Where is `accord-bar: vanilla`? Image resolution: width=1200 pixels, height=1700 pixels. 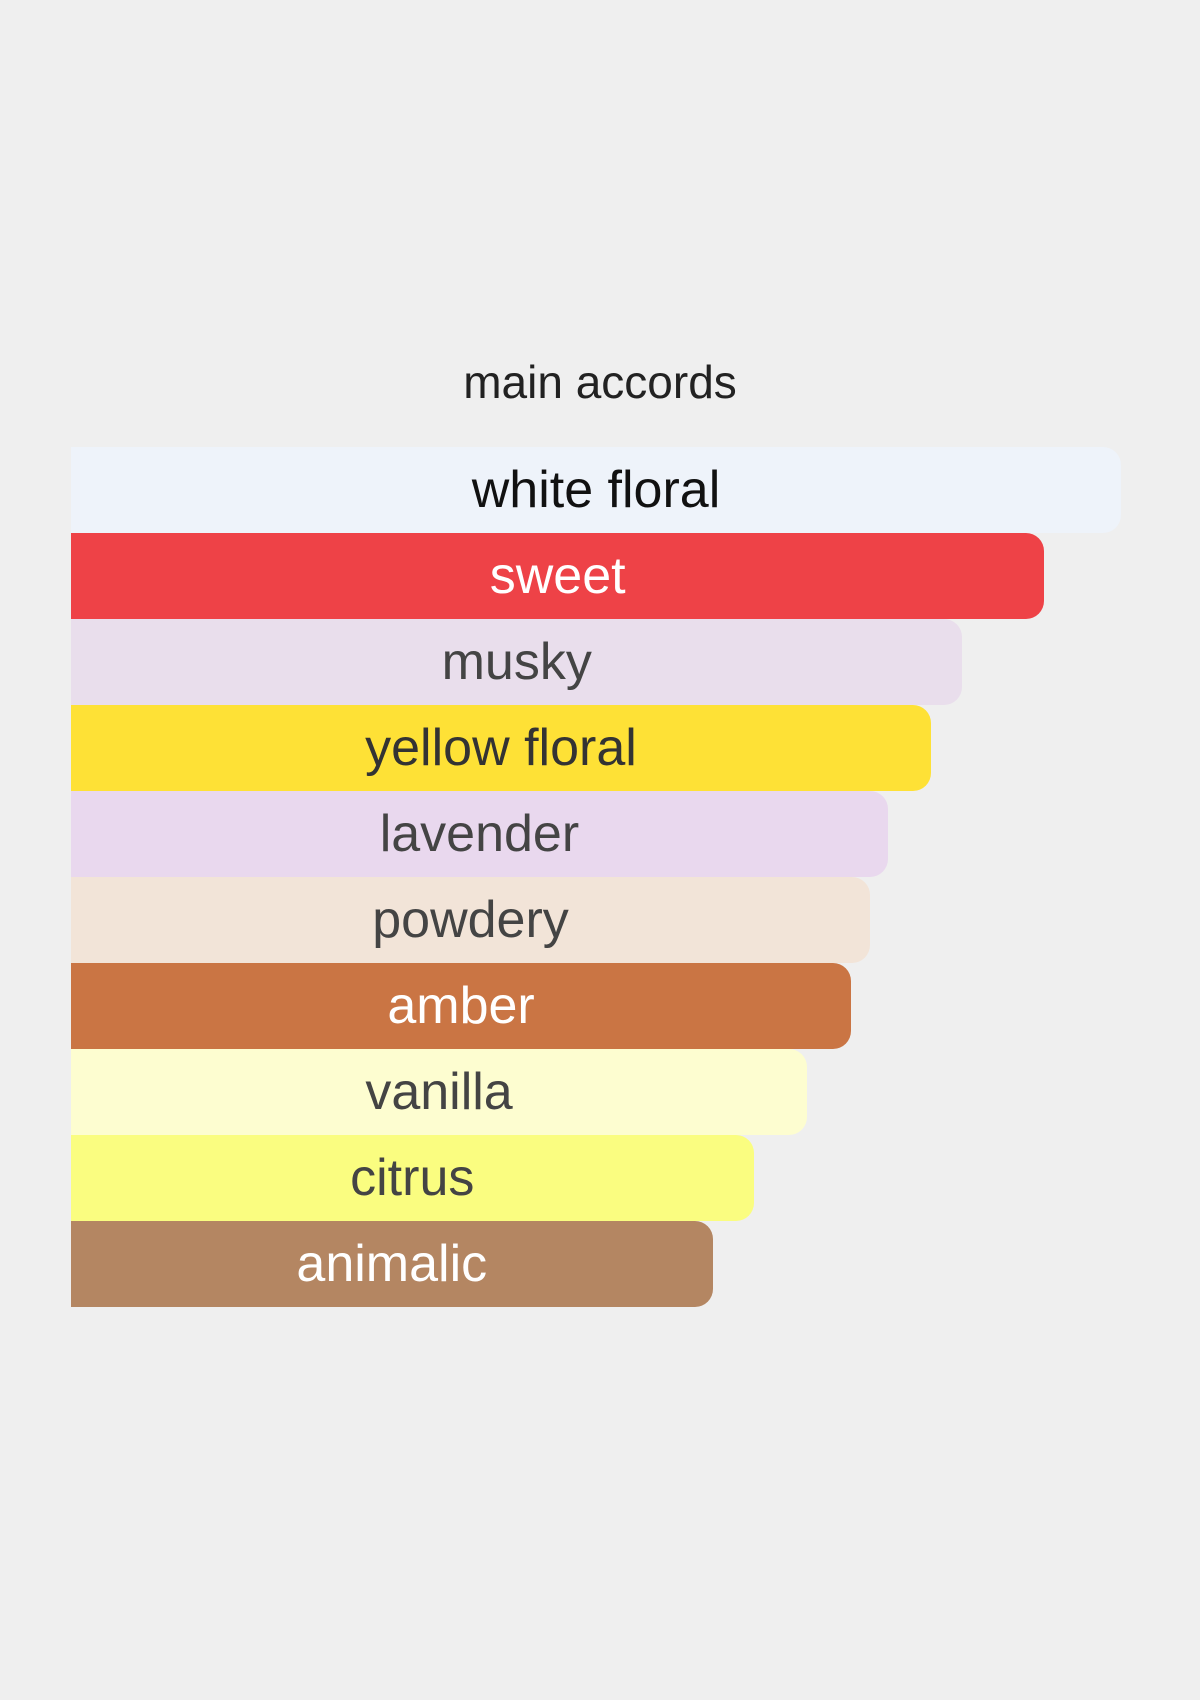 accord-bar: vanilla is located at coordinates (439, 1092).